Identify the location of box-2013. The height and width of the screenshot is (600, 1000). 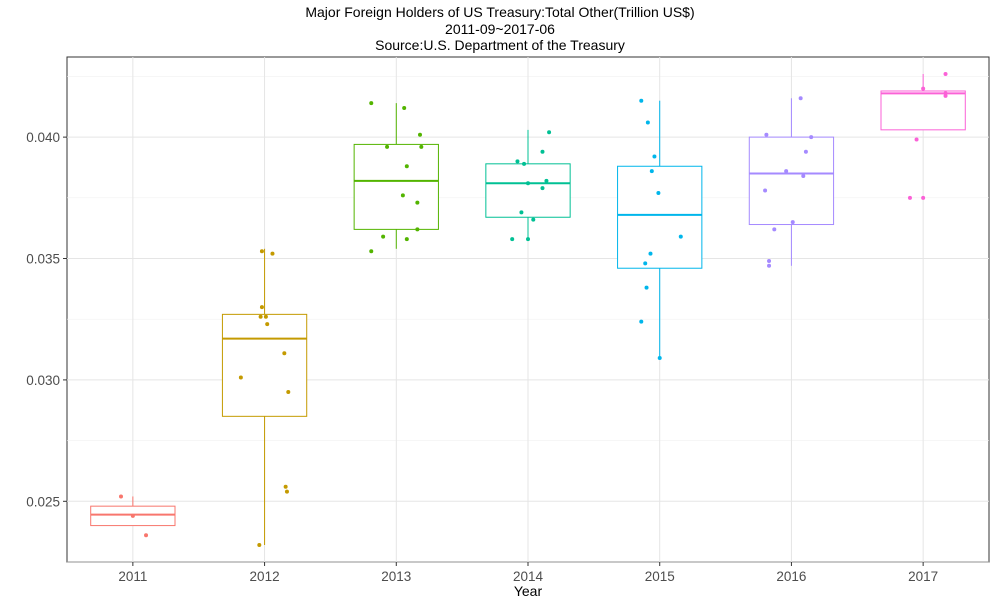
(396, 176).